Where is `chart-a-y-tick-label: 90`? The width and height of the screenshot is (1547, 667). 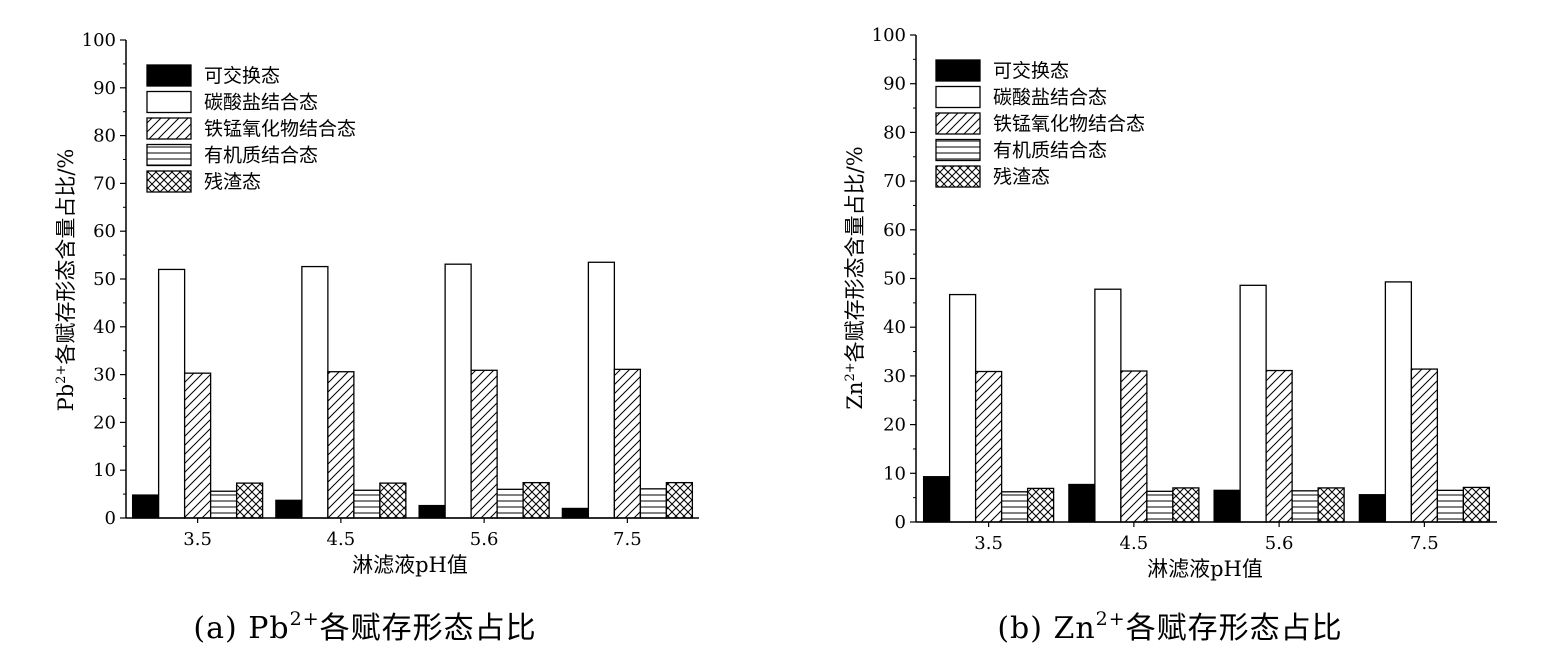
chart-a-y-tick-label: 90 is located at coordinates (104, 88).